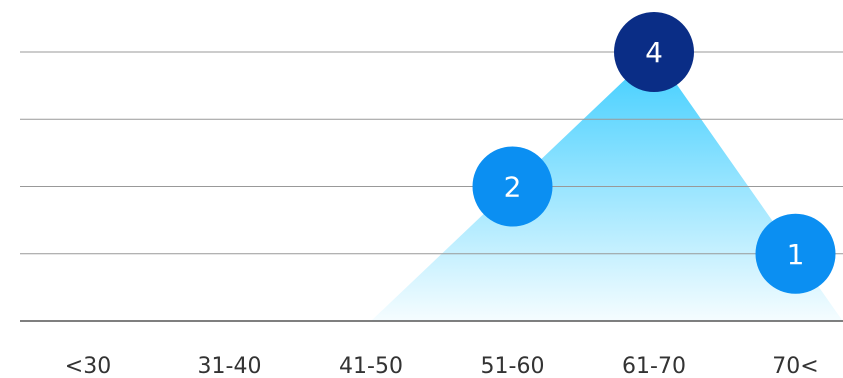 The width and height of the screenshot is (843, 378). Describe the element at coordinates (88, 366) in the screenshot. I see `x-tick-label: <30` at that location.